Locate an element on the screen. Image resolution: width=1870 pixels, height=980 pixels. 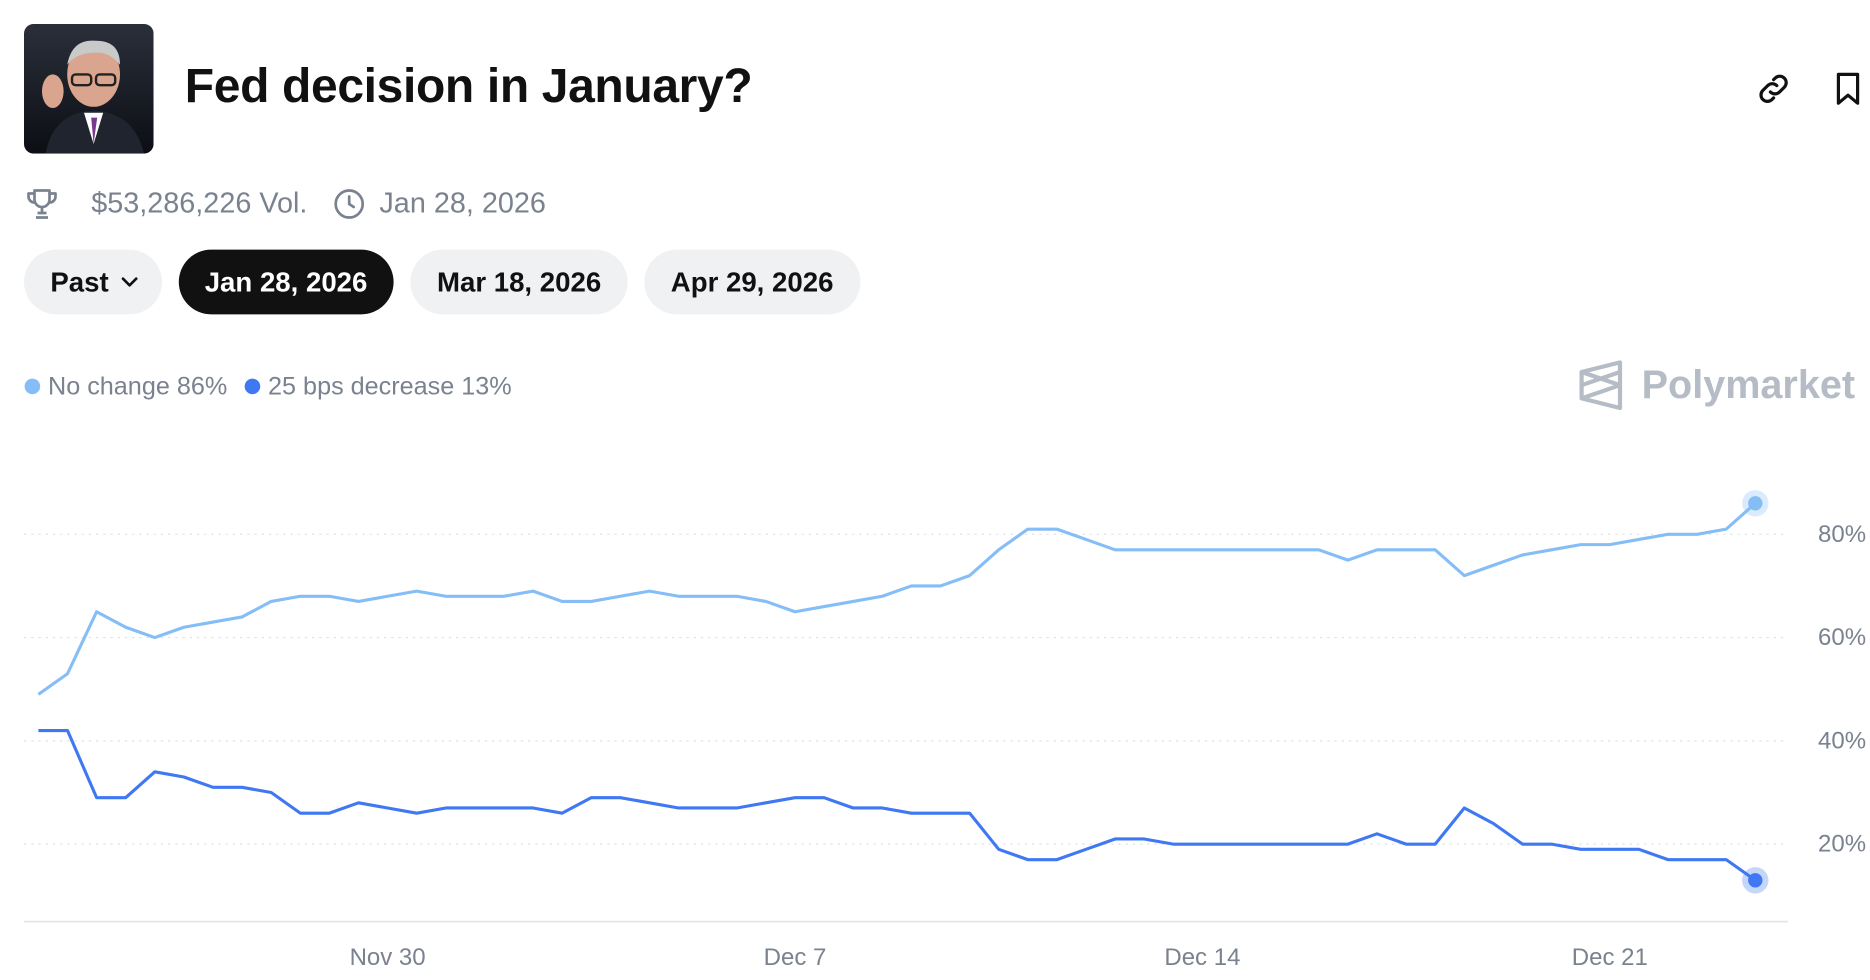
x-tick-label: Nov 30 is located at coordinates (388, 957).